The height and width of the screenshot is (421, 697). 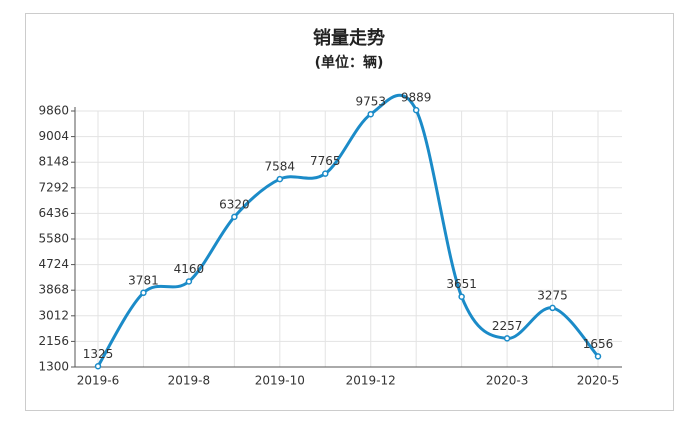 I want to click on y-tick-label: 4724, so click(x=53, y=264).